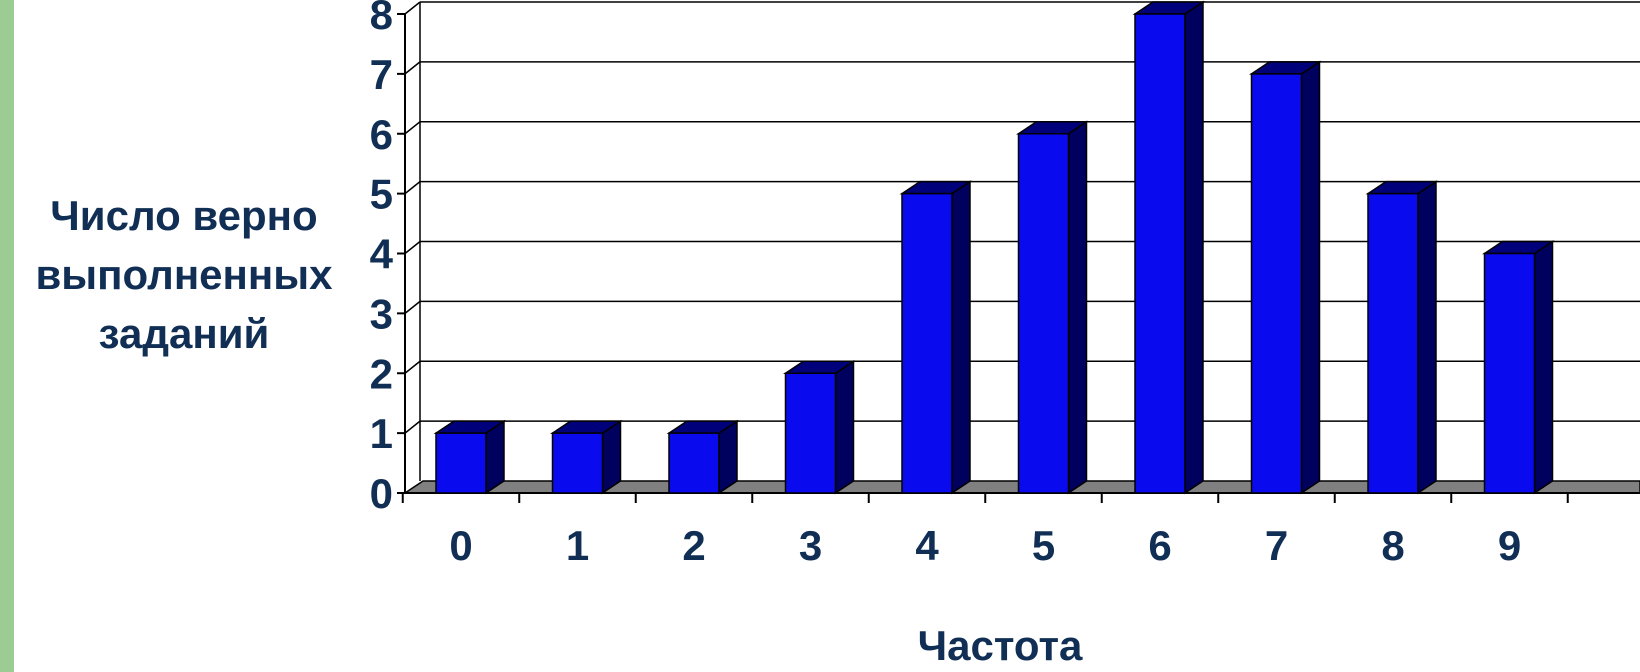  What do you see at coordinates (693, 545) in the screenshot?
I see `x-tick-label: 2` at bounding box center [693, 545].